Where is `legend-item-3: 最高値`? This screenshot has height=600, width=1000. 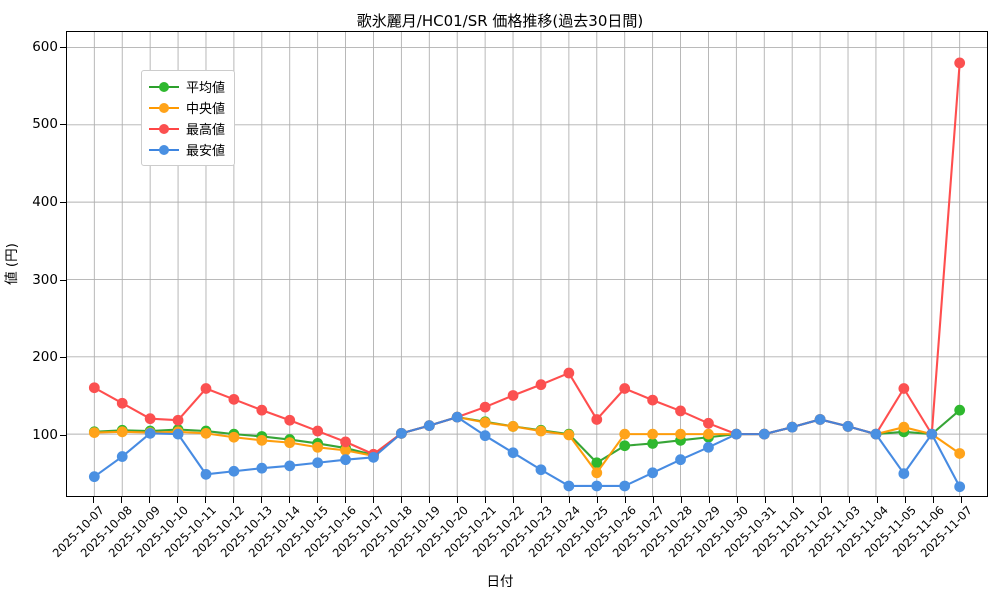 legend-item-3: 最高値 is located at coordinates (187, 128).